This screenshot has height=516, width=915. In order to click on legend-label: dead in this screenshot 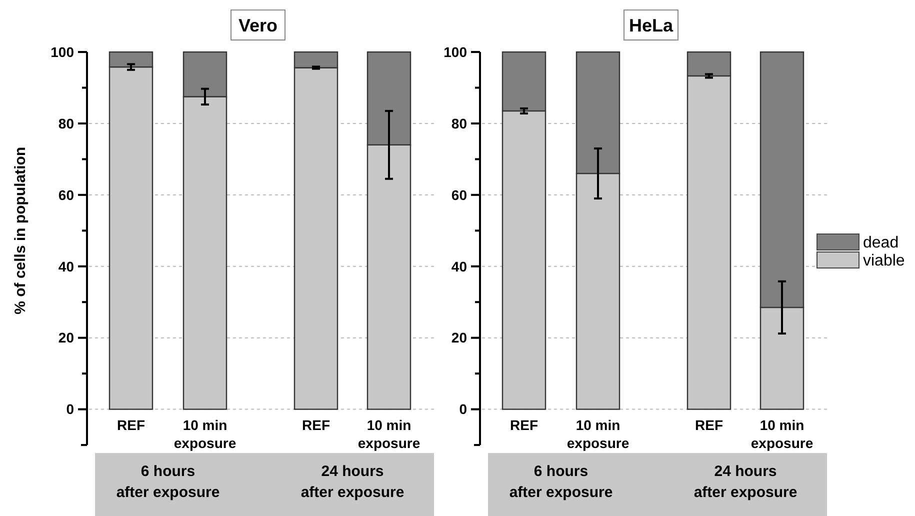, I will do `click(881, 243)`.